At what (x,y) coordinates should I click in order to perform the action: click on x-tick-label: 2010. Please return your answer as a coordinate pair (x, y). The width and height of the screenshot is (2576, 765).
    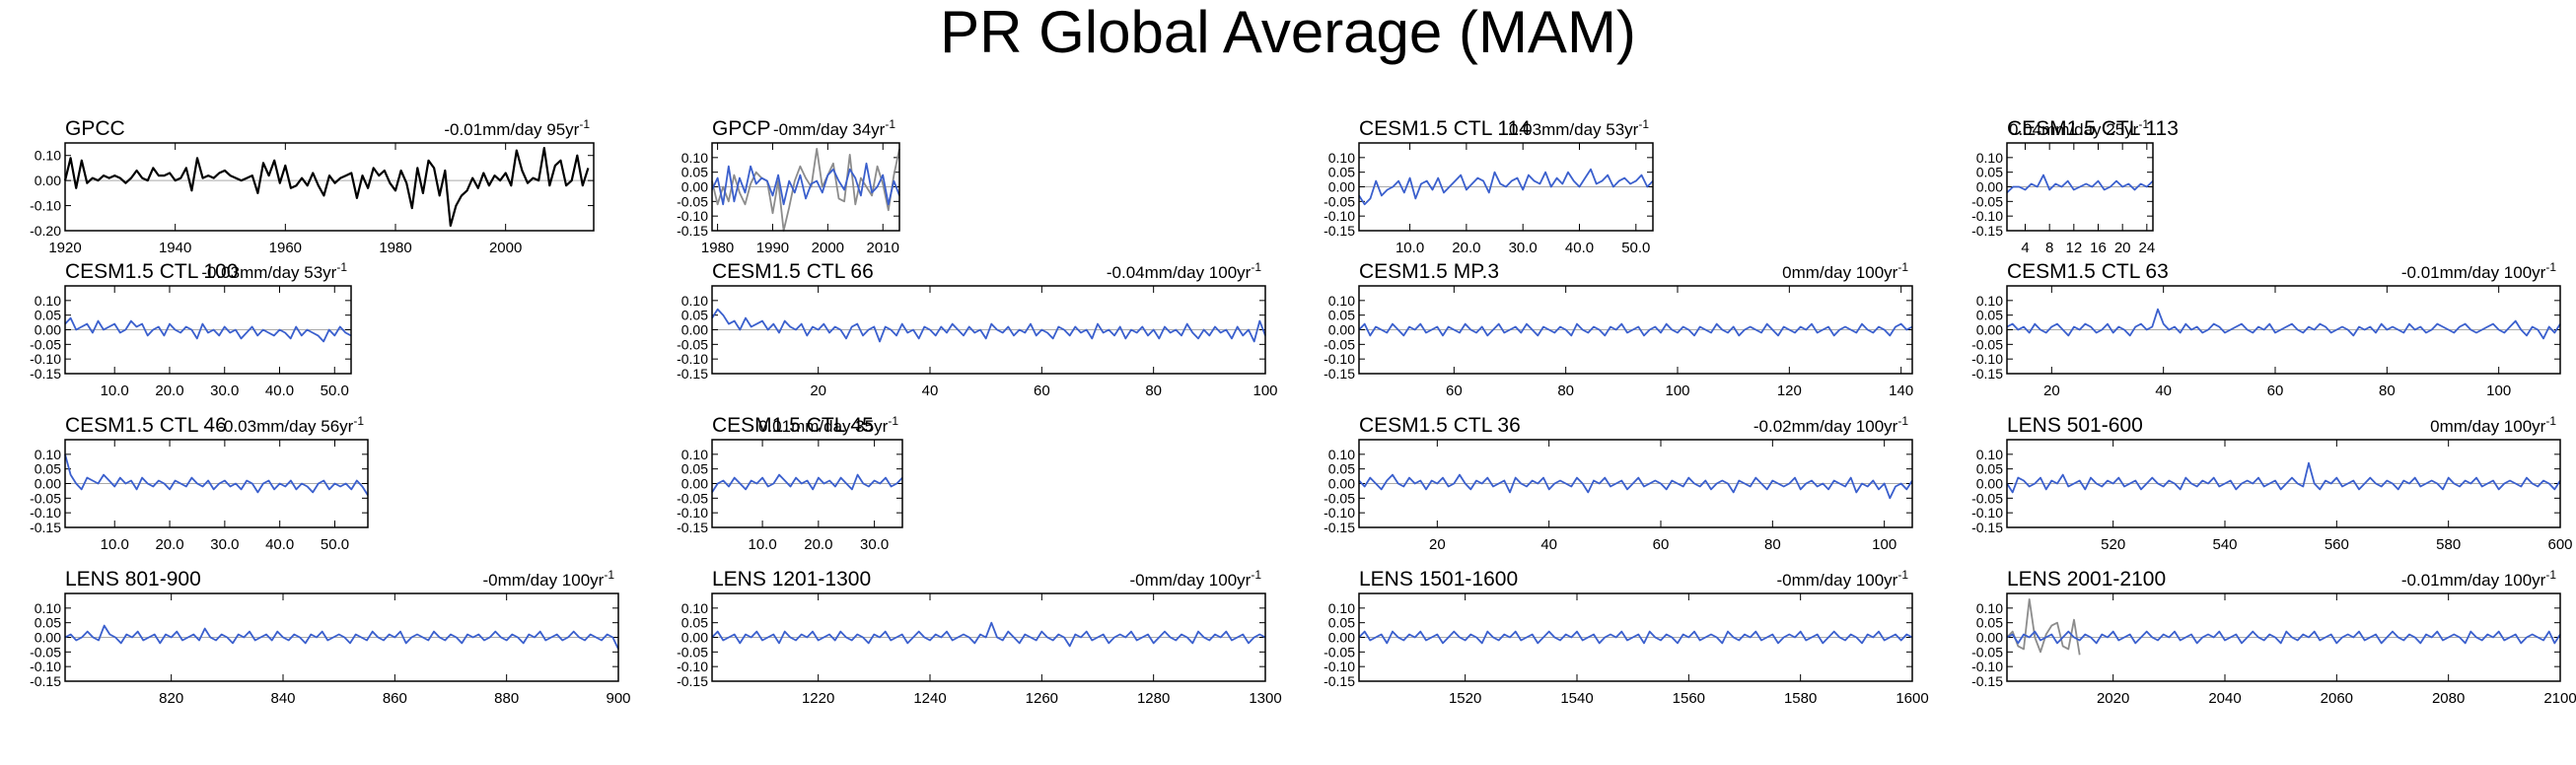
    Looking at the image, I should click on (883, 248).